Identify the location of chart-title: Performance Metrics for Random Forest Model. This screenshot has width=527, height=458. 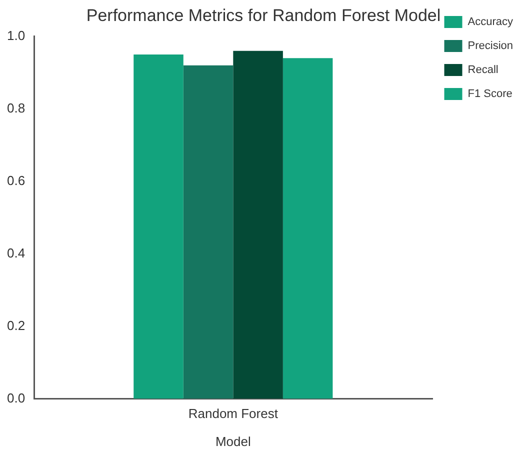
(263, 15).